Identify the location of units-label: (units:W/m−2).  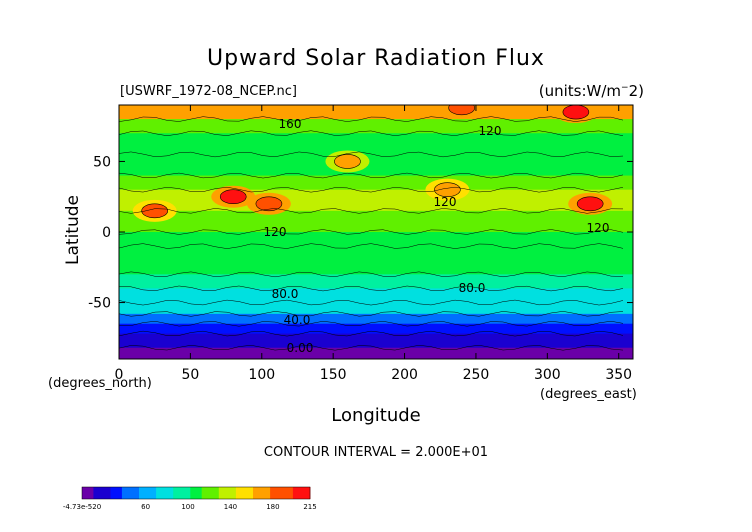
(591, 91).